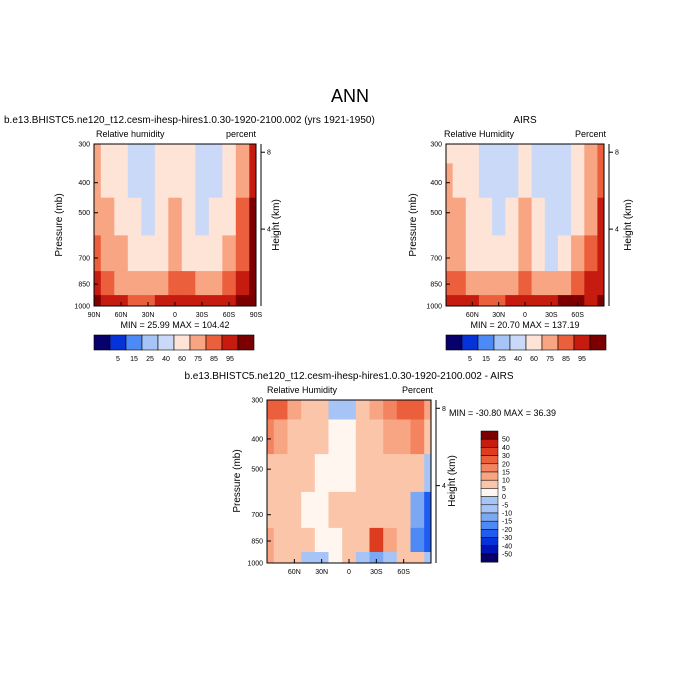  What do you see at coordinates (582, 359) in the screenshot?
I see `colorbar-label: 95` at bounding box center [582, 359].